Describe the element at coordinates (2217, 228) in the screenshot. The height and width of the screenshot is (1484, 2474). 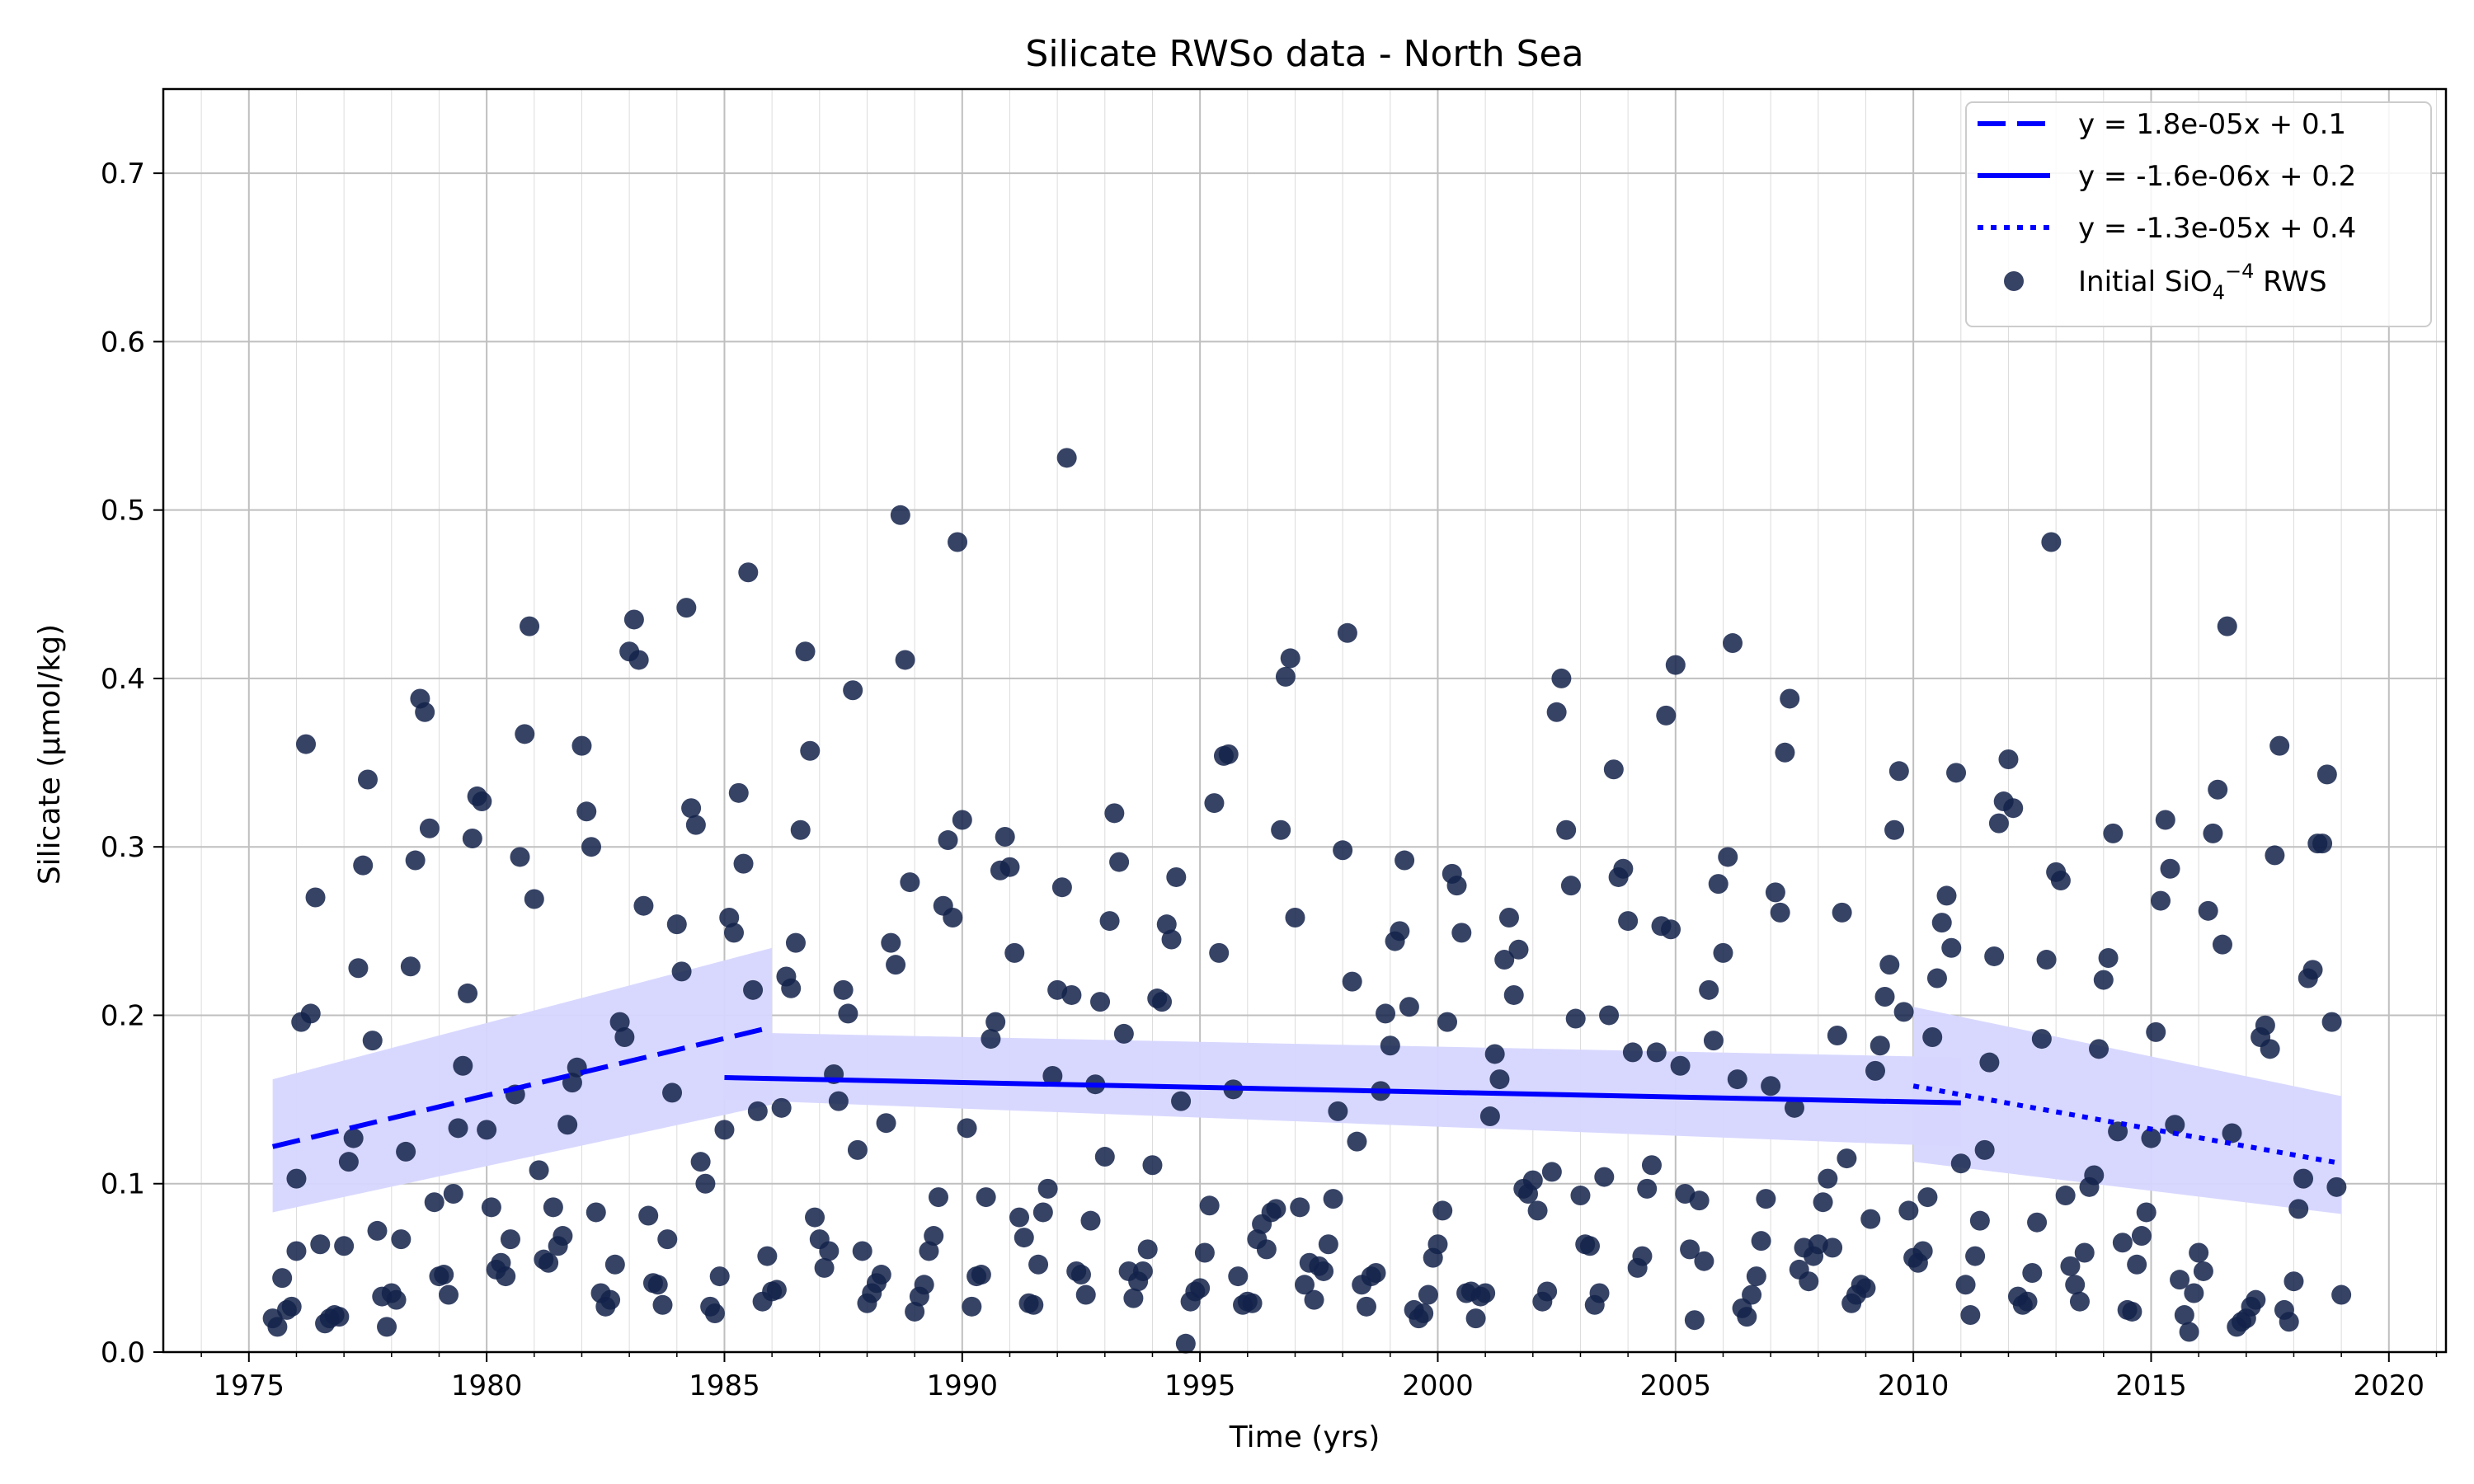
I see `legend-label-3: y = -1.3e-05x + 0.4` at that location.